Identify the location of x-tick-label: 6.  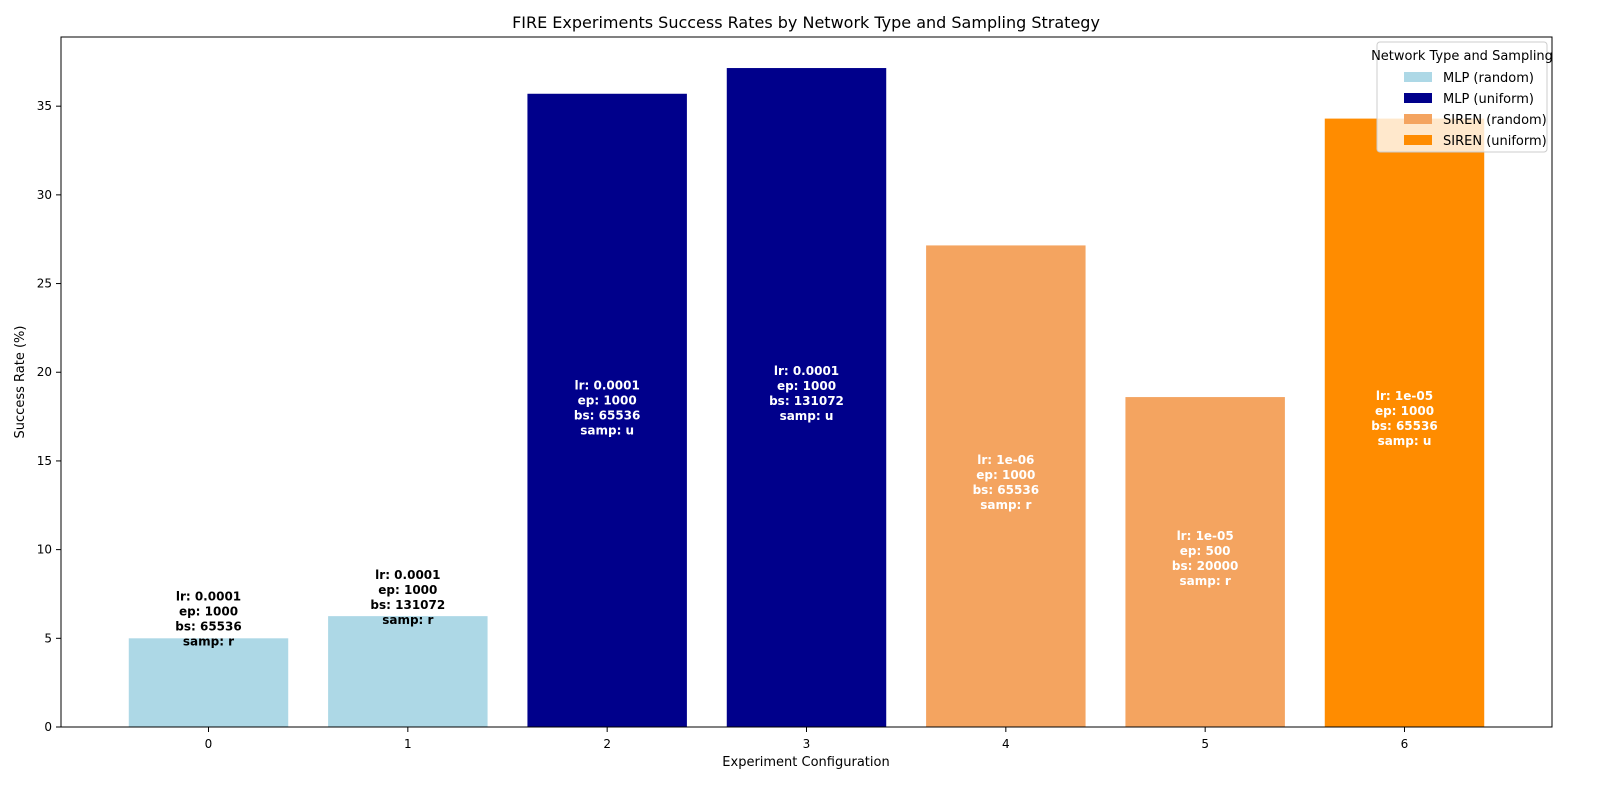
(1405, 744).